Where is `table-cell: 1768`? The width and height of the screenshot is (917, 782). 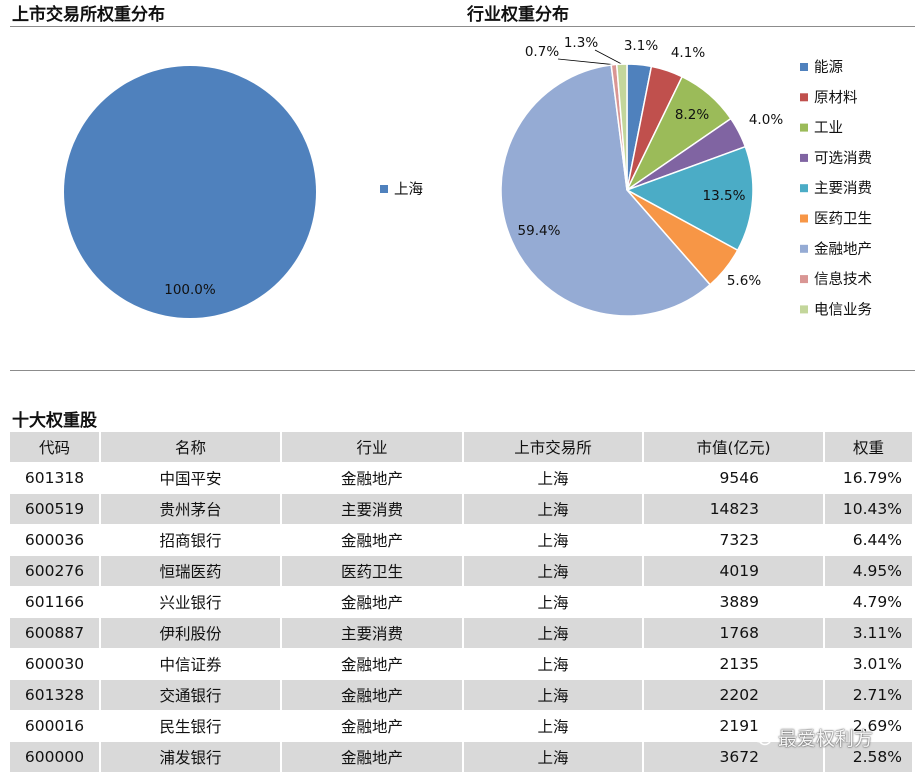 table-cell: 1768 is located at coordinates (734, 633).